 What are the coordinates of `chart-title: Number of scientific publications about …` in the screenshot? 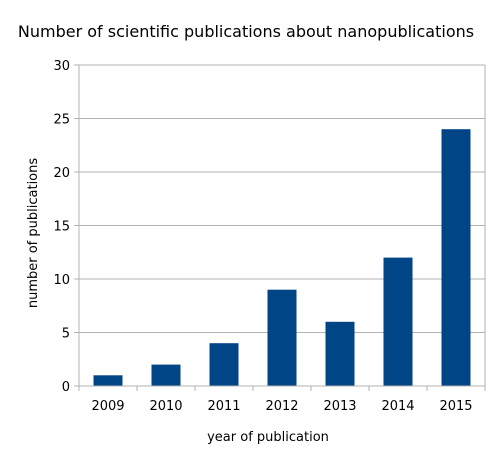 It's located at (246, 31).